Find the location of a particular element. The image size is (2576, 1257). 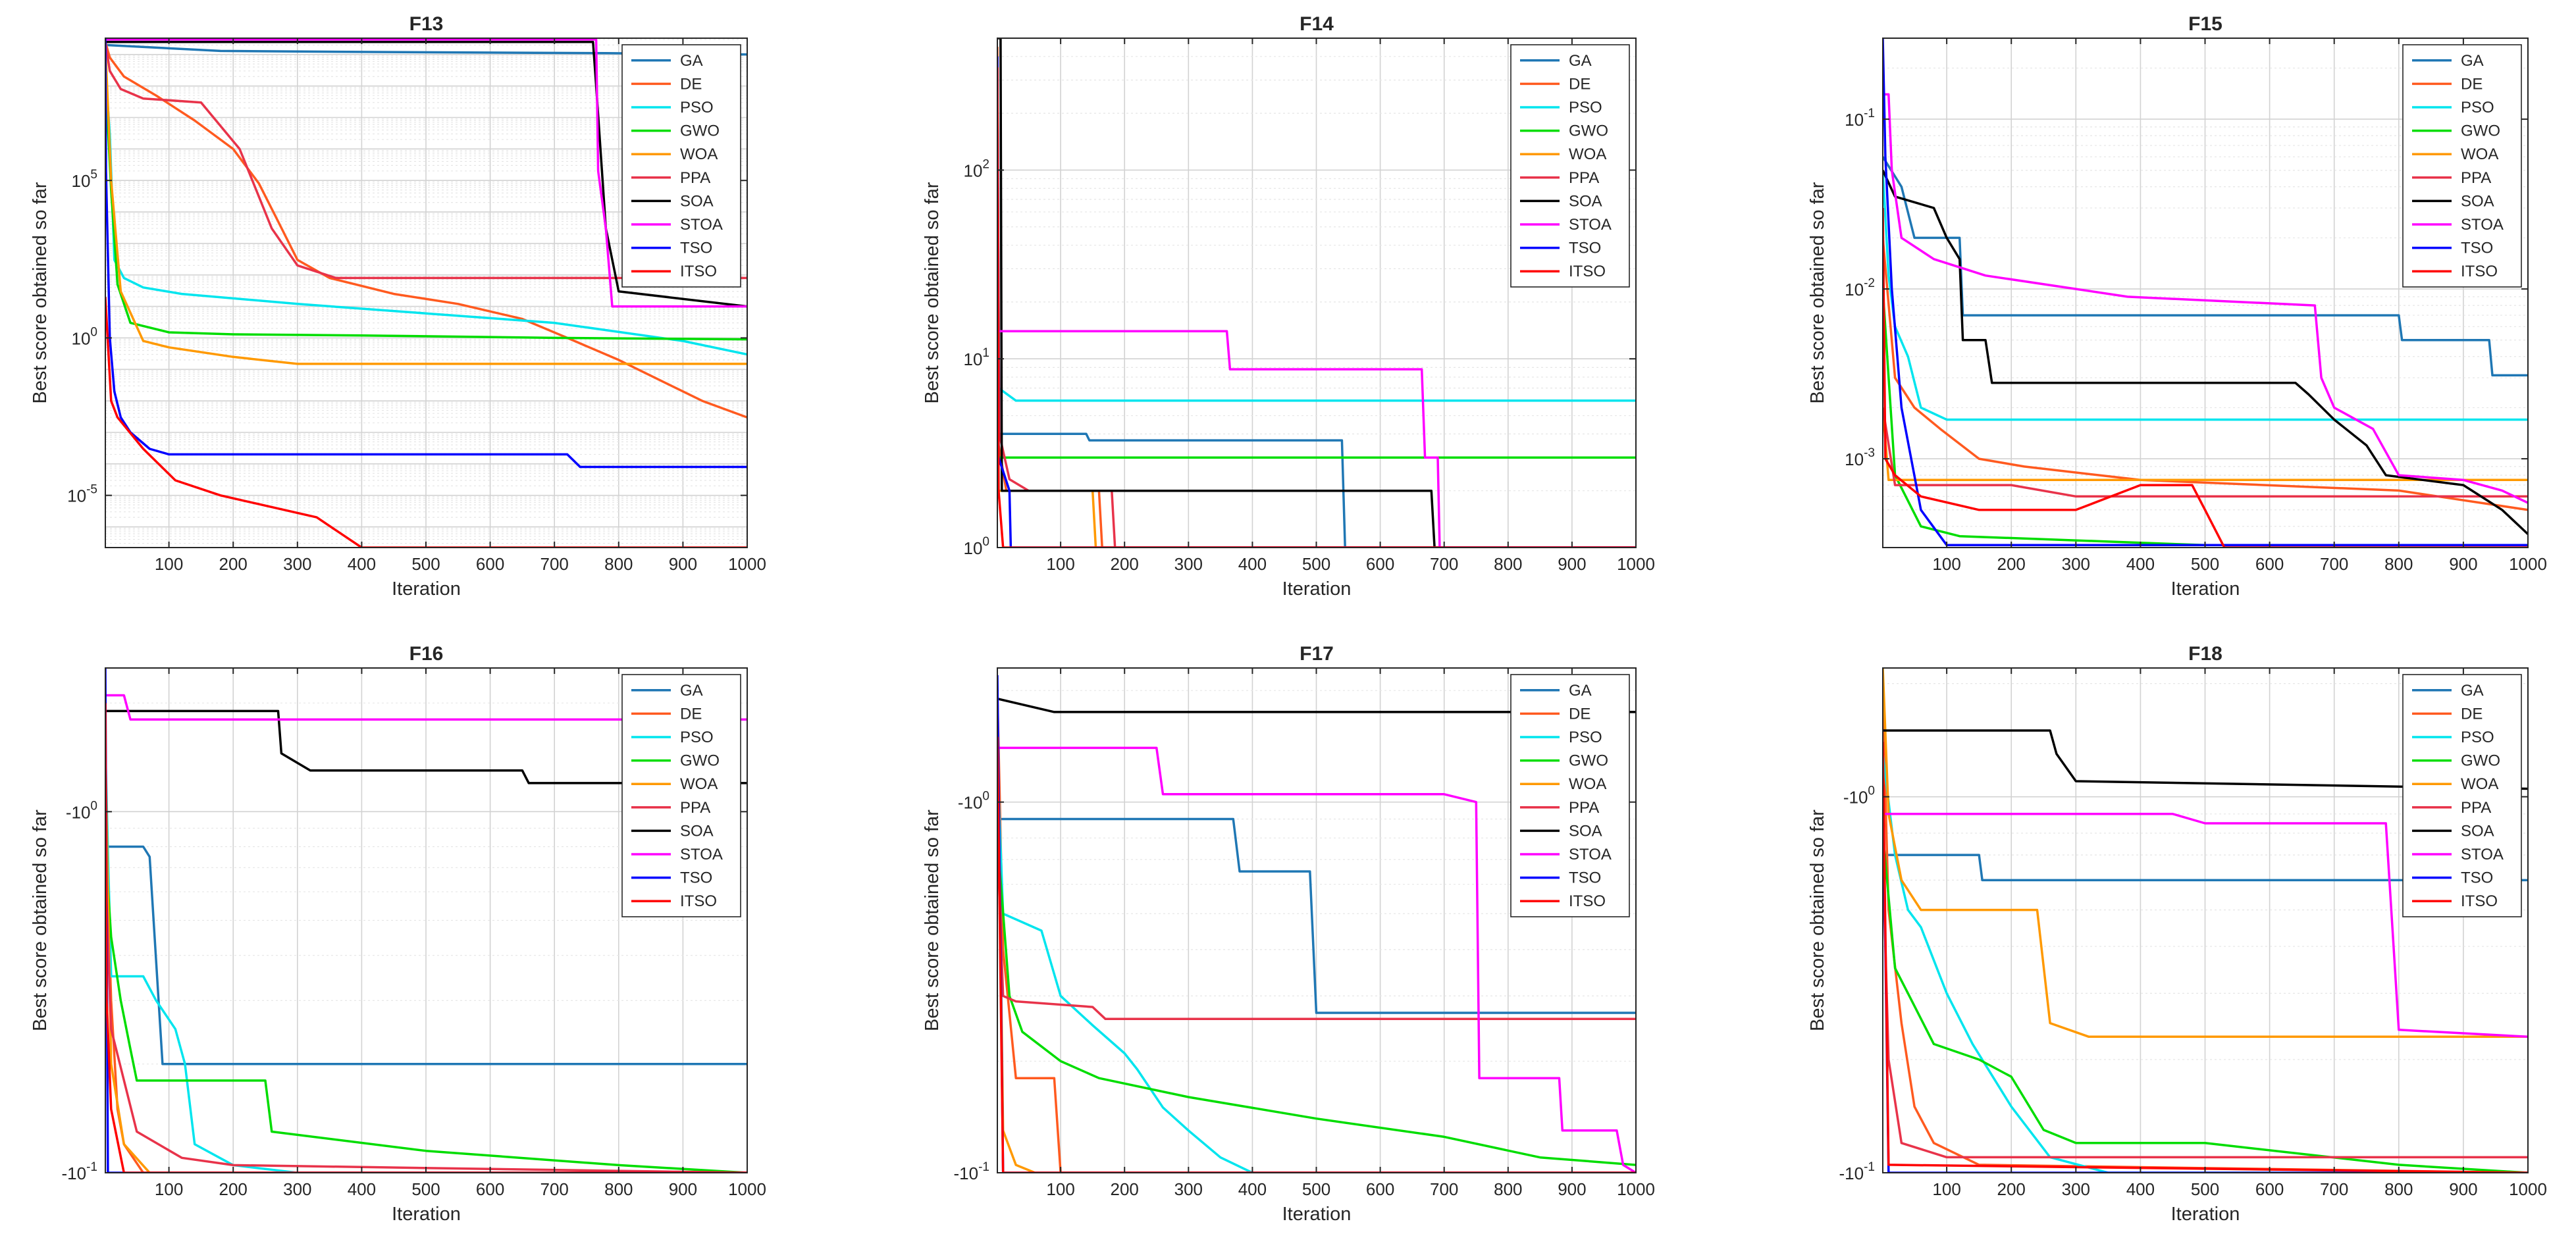

chart-title: F14 is located at coordinates (1317, 24).